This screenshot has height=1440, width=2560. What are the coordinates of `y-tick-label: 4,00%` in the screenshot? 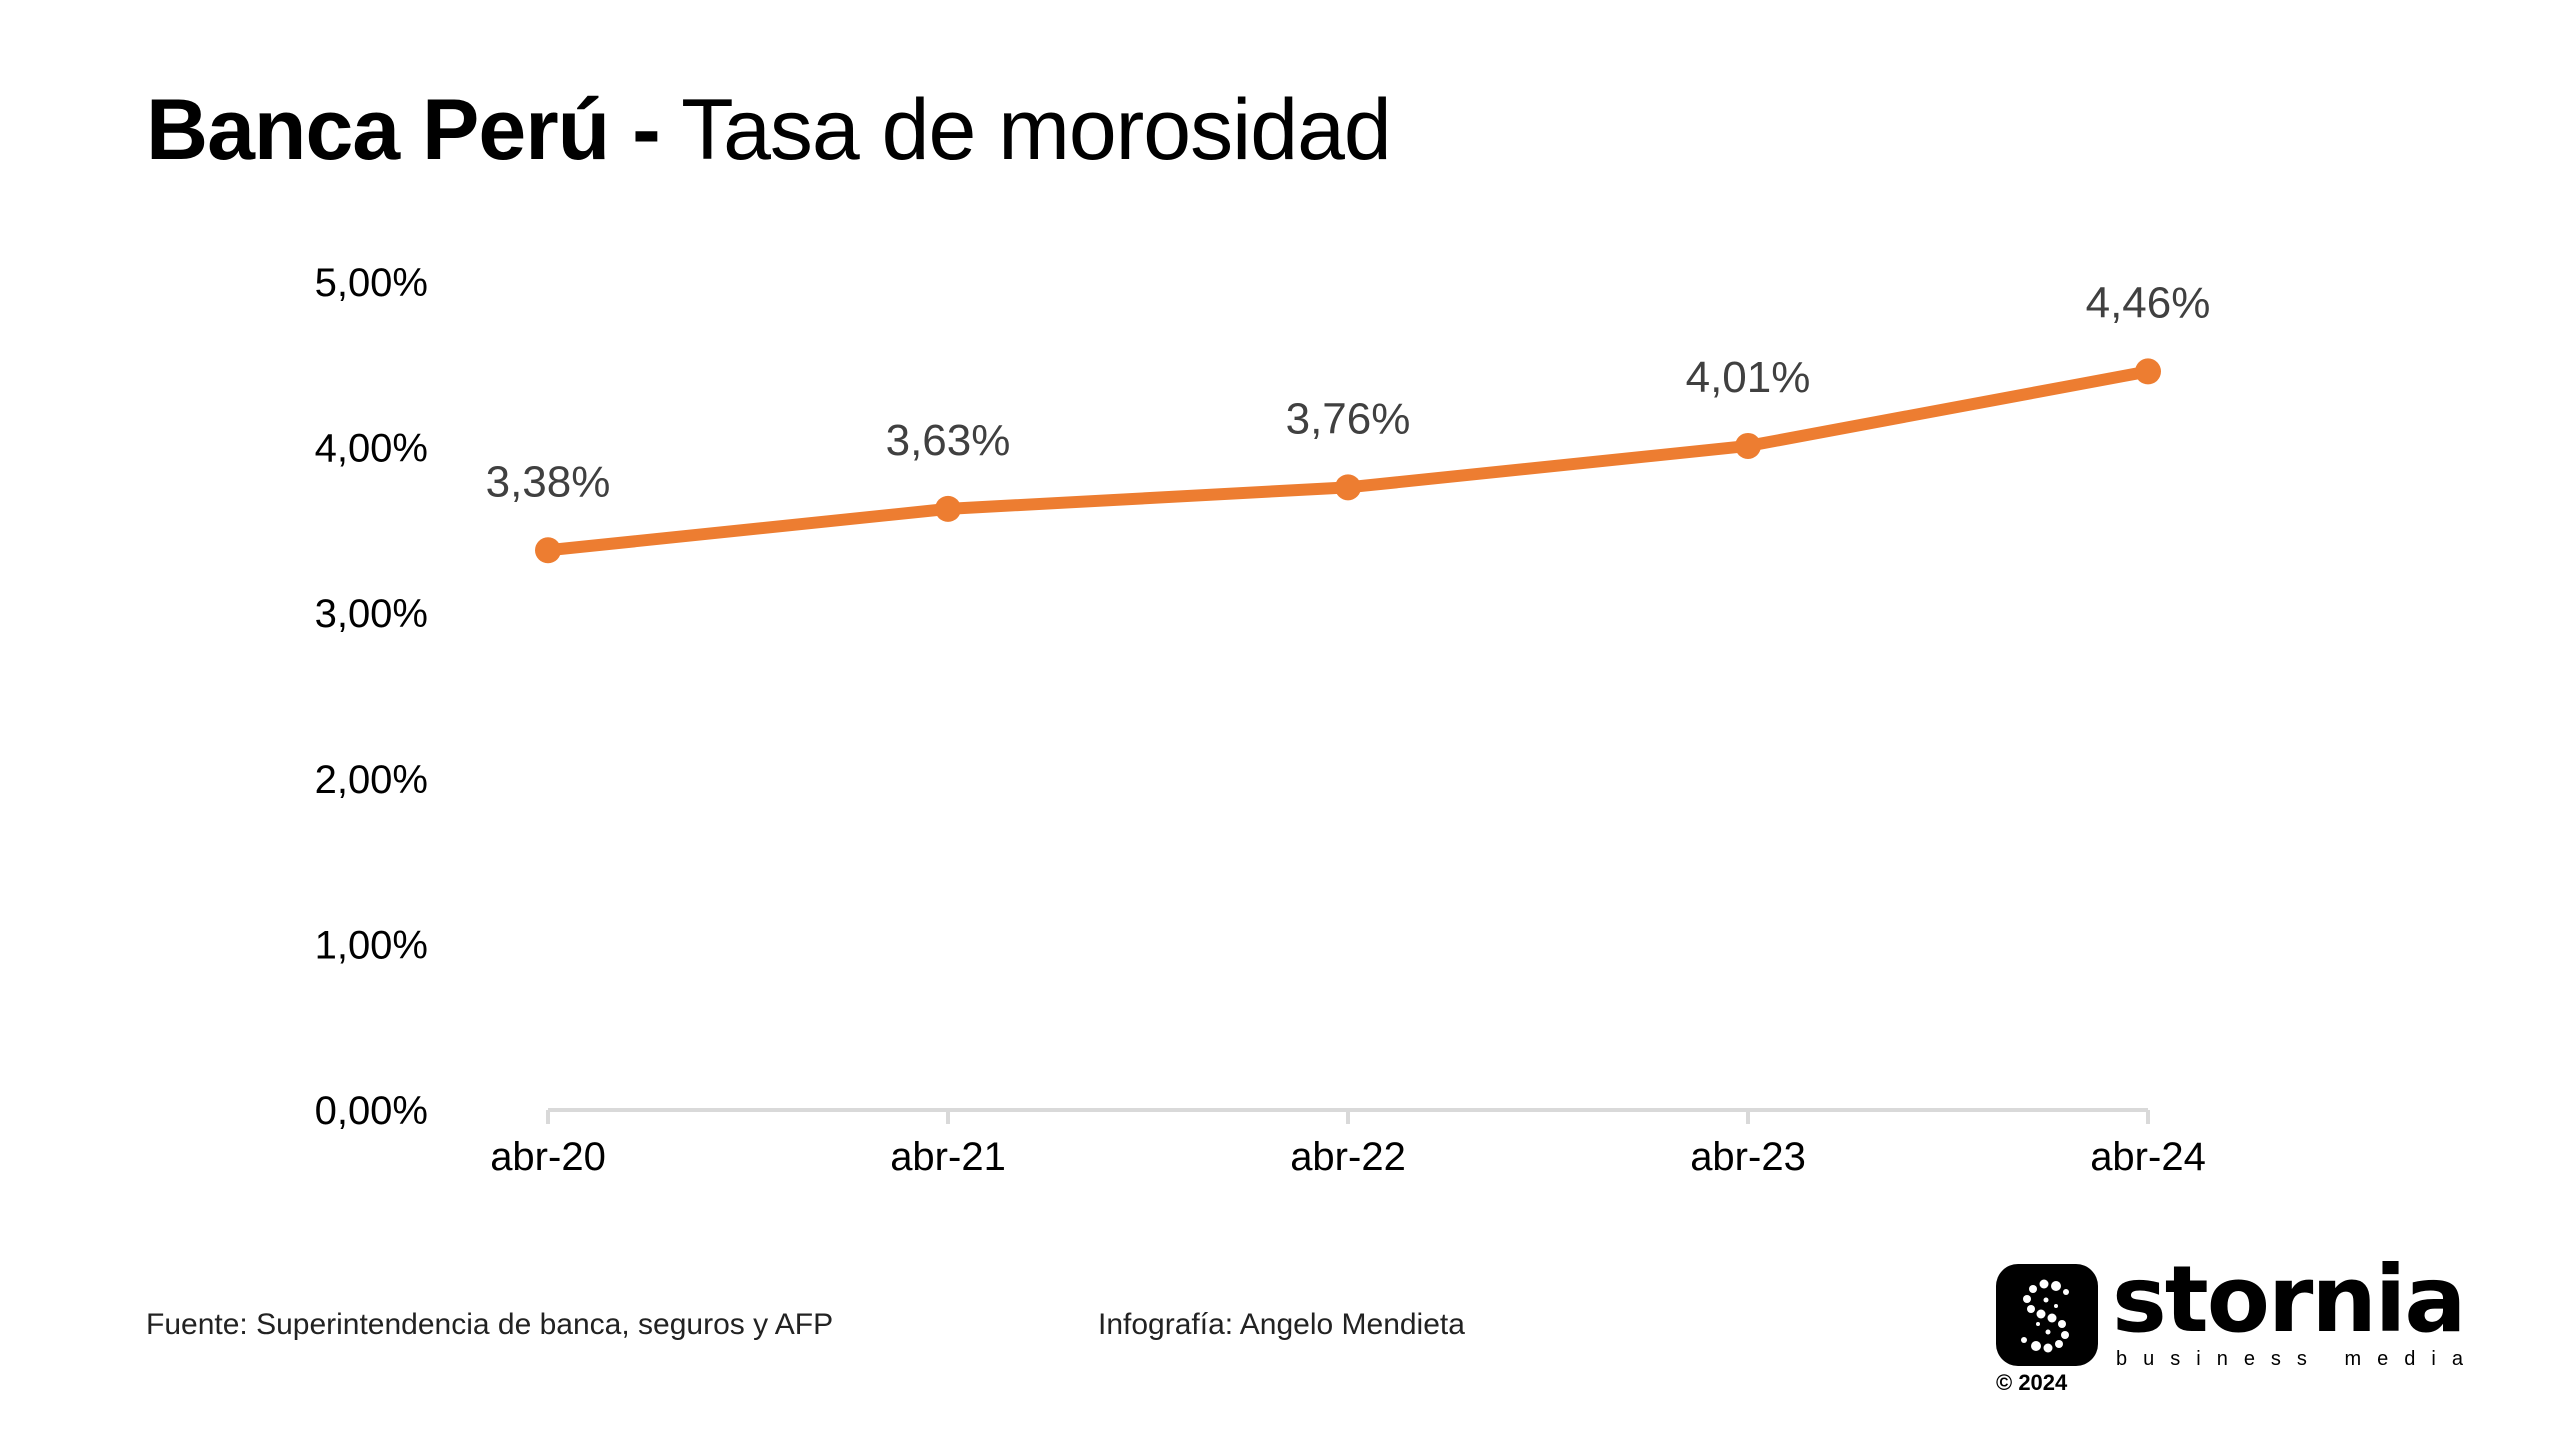 It's located at (371, 449).